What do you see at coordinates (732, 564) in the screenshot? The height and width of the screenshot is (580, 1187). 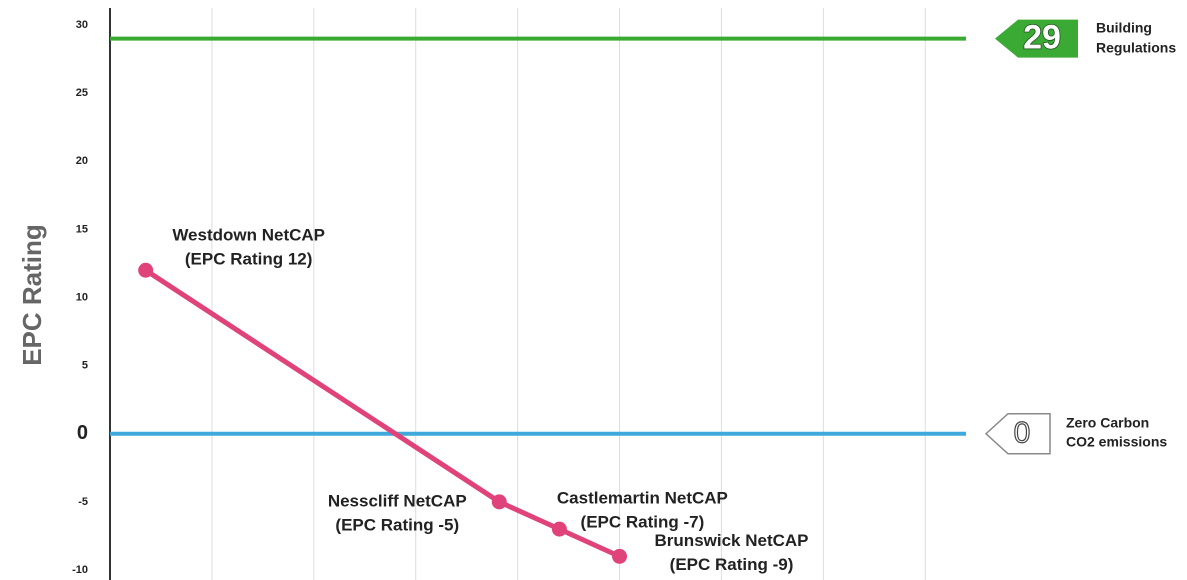 I see `data-label: (EPC Rating -9)` at bounding box center [732, 564].